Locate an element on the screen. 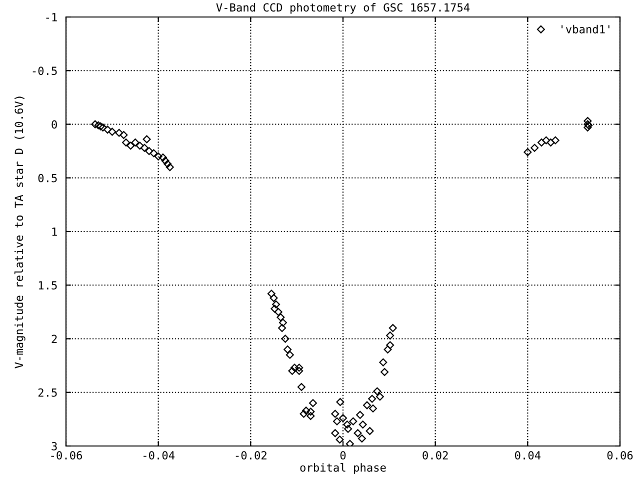 The width and height of the screenshot is (640, 480). y-tick-label: 0.5 is located at coordinates (47, 178).